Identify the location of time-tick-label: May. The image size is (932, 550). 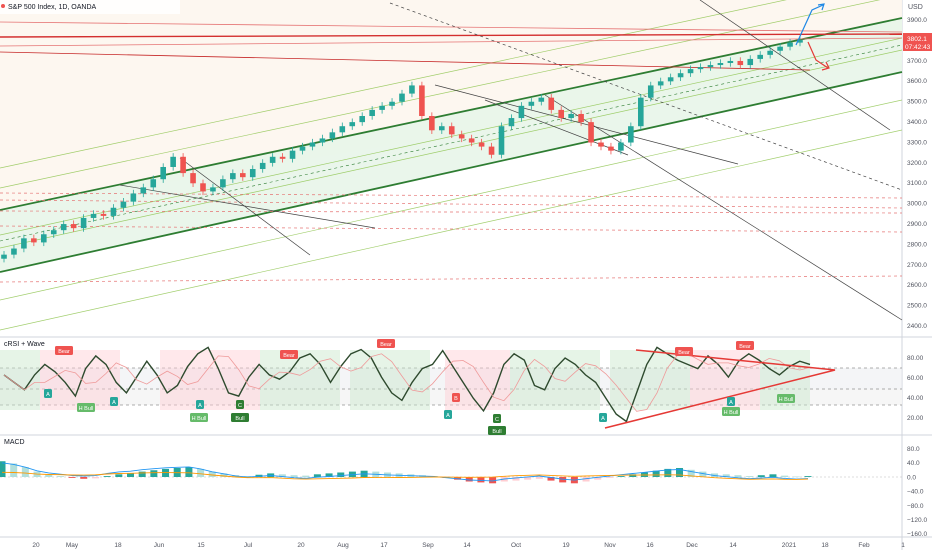
(72, 545).